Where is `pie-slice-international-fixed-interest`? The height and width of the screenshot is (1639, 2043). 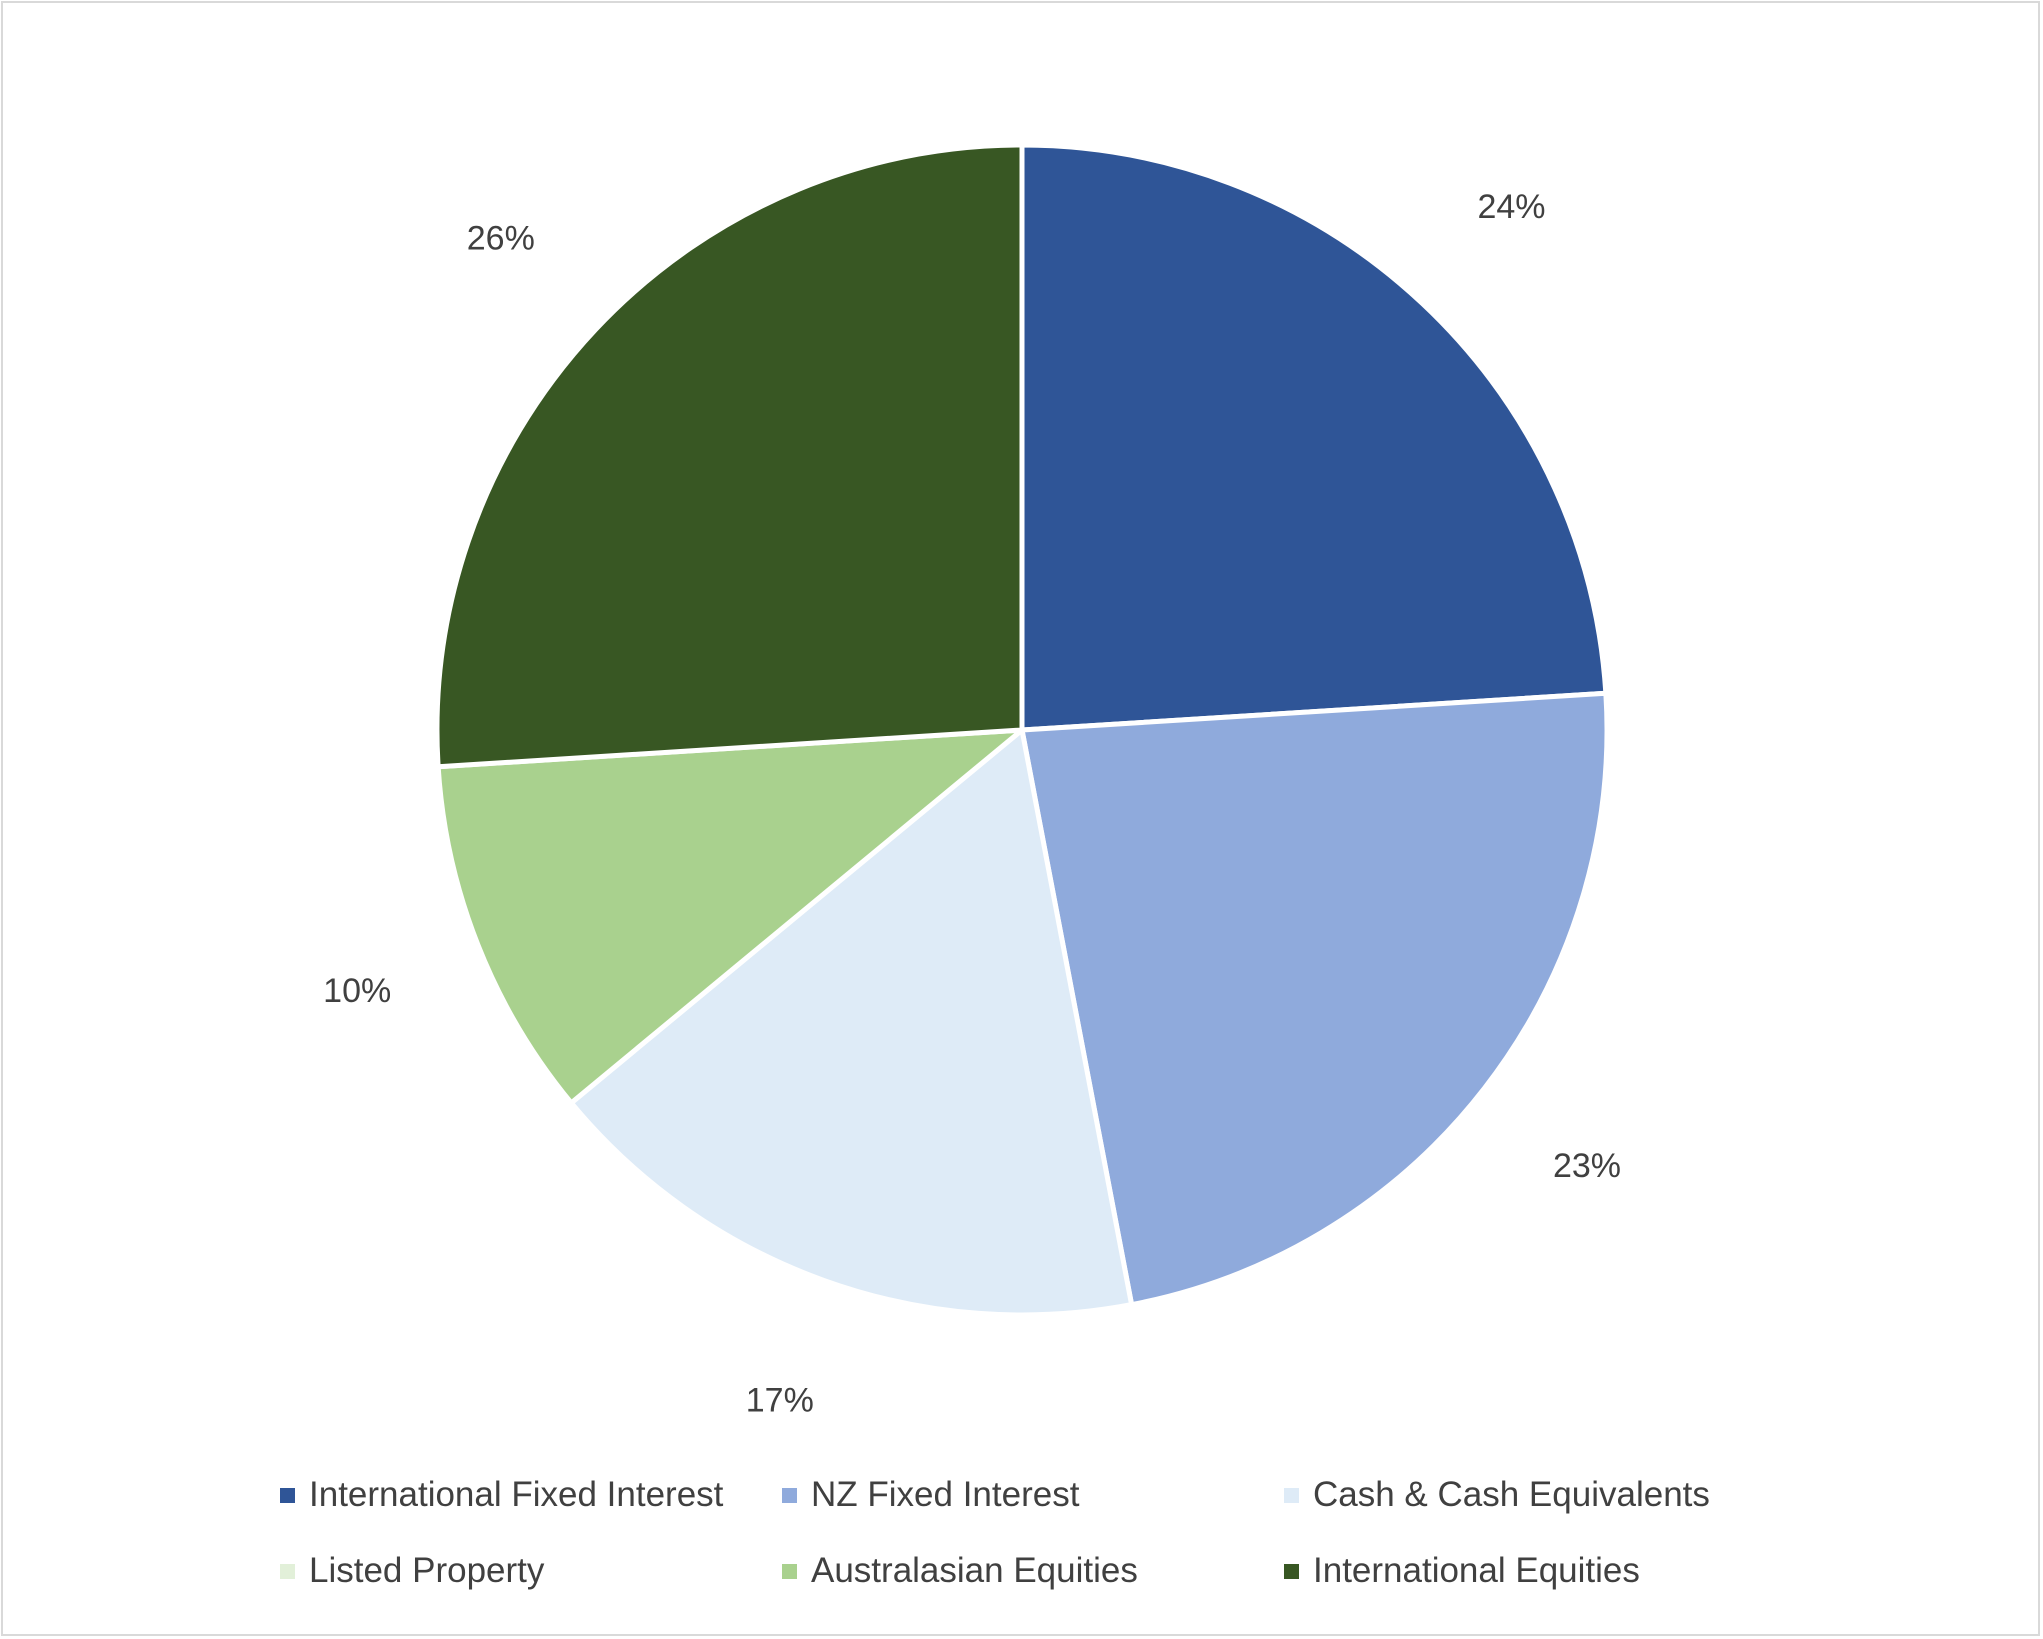
pie-slice-international-fixed-interest is located at coordinates (1314, 437).